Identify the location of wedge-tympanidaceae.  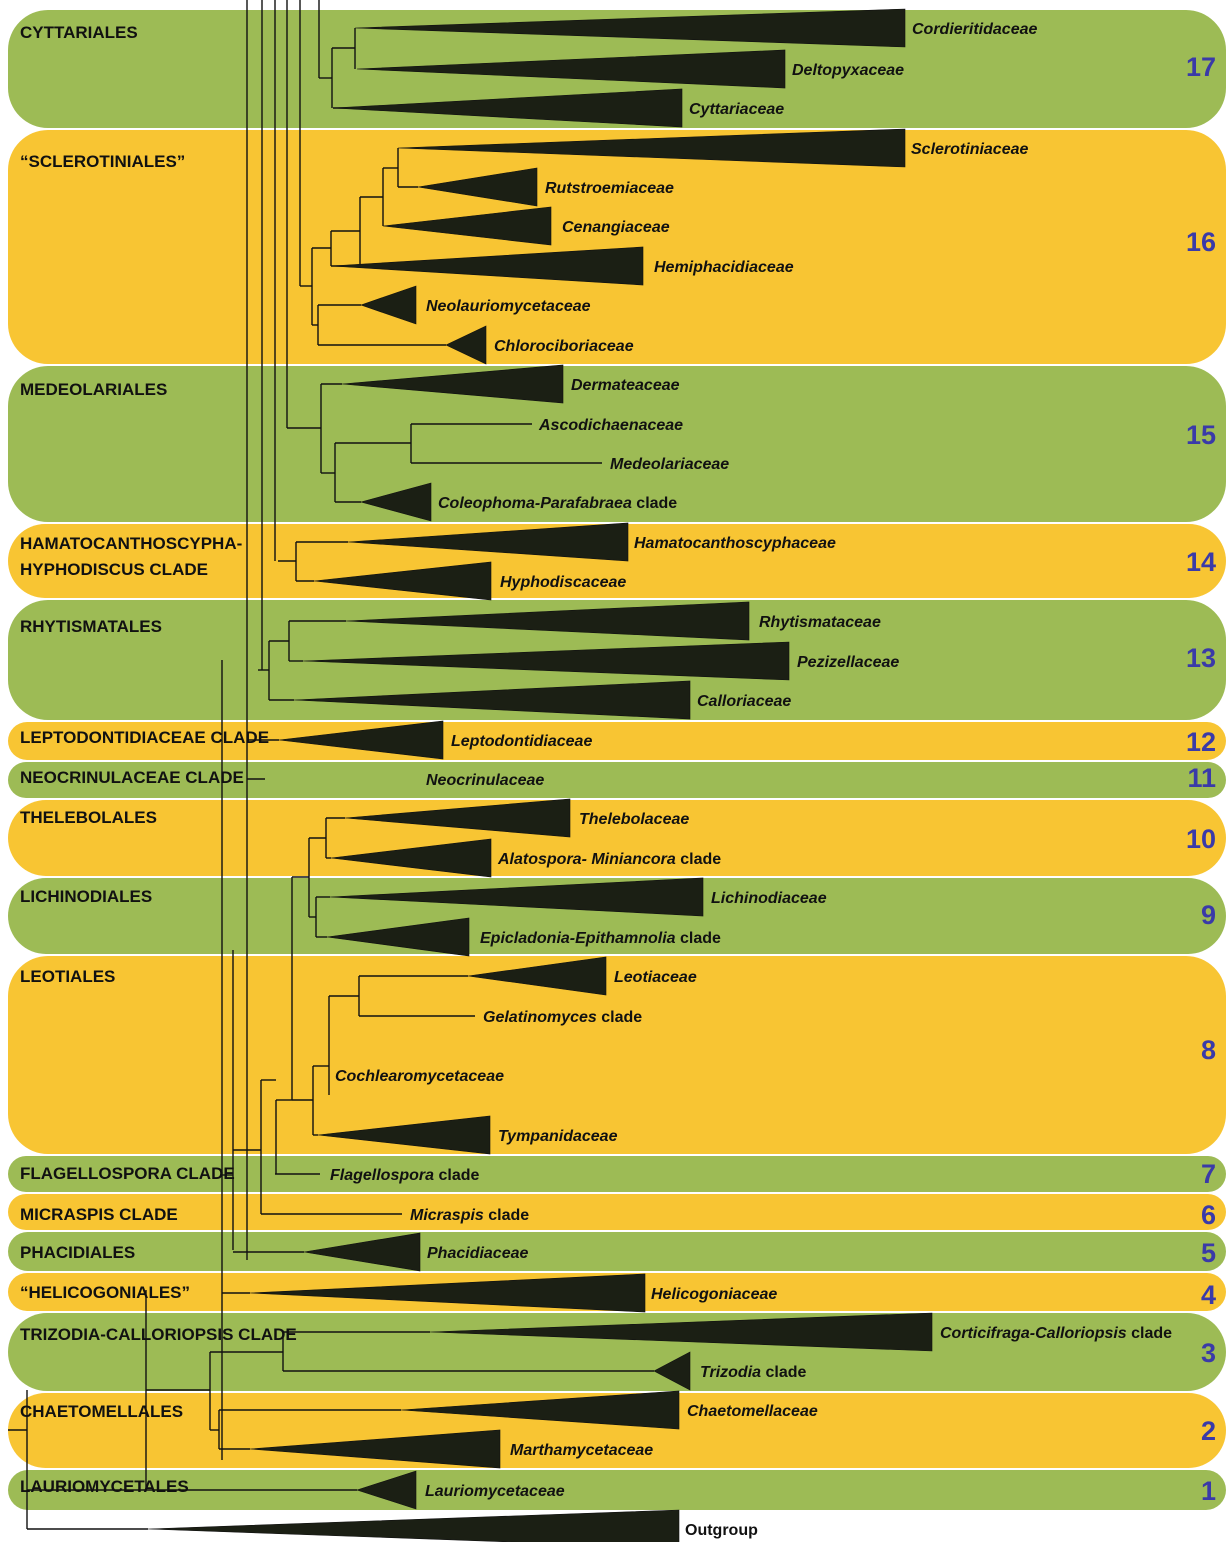
(404, 1135).